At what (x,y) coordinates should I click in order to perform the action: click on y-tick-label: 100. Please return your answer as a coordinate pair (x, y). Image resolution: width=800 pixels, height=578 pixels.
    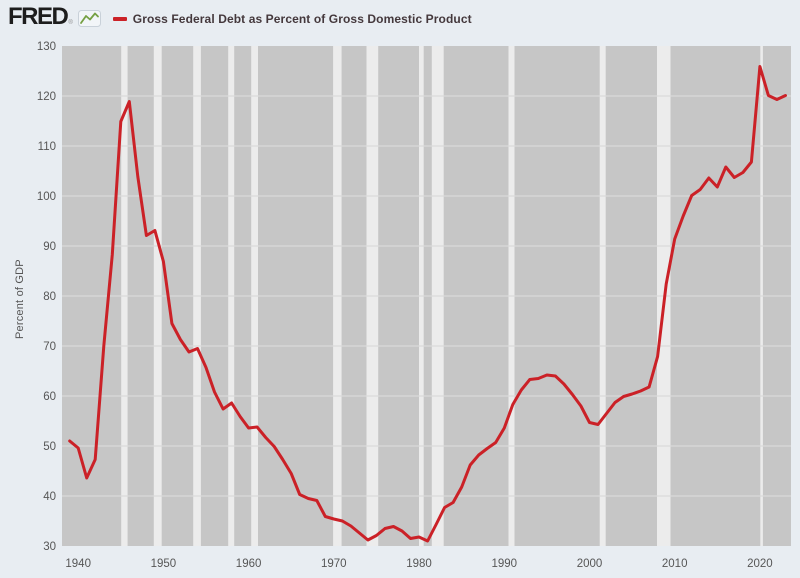
    Looking at the image, I should click on (46, 197).